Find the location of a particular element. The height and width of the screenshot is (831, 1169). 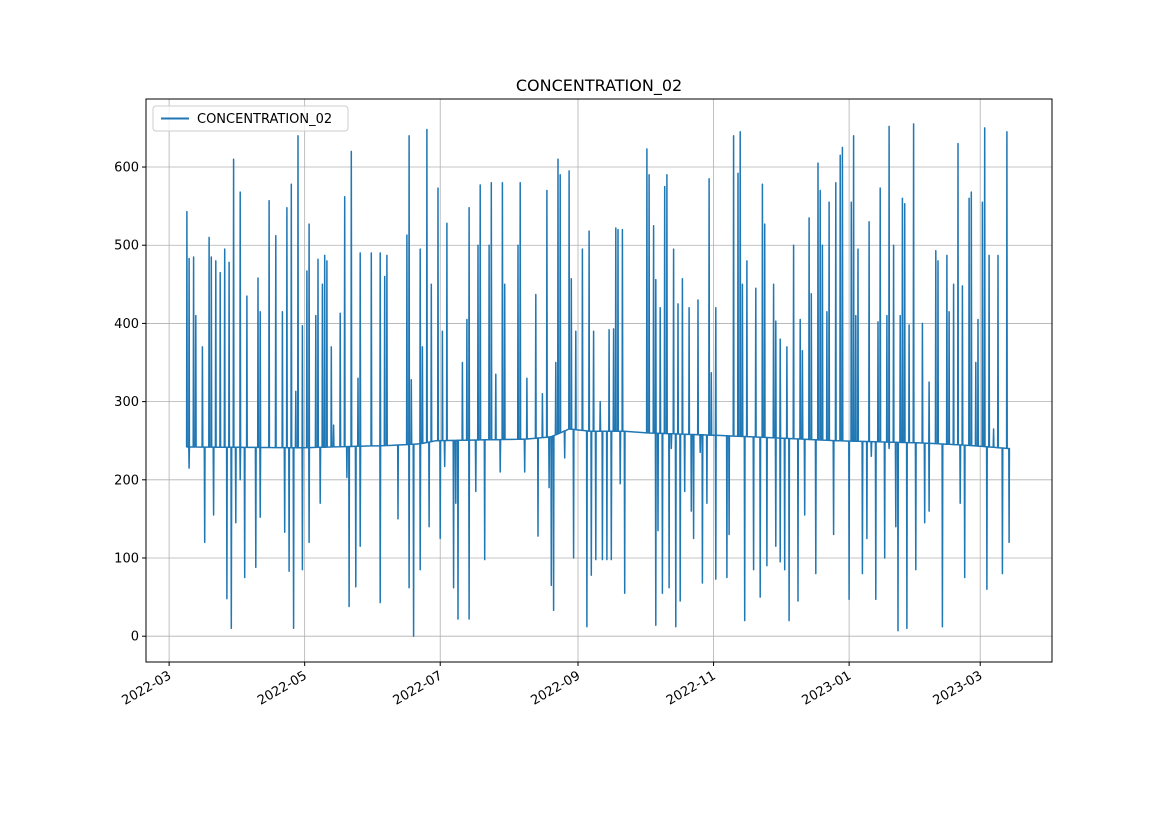

y-tick-label: 500 is located at coordinates (126, 246).